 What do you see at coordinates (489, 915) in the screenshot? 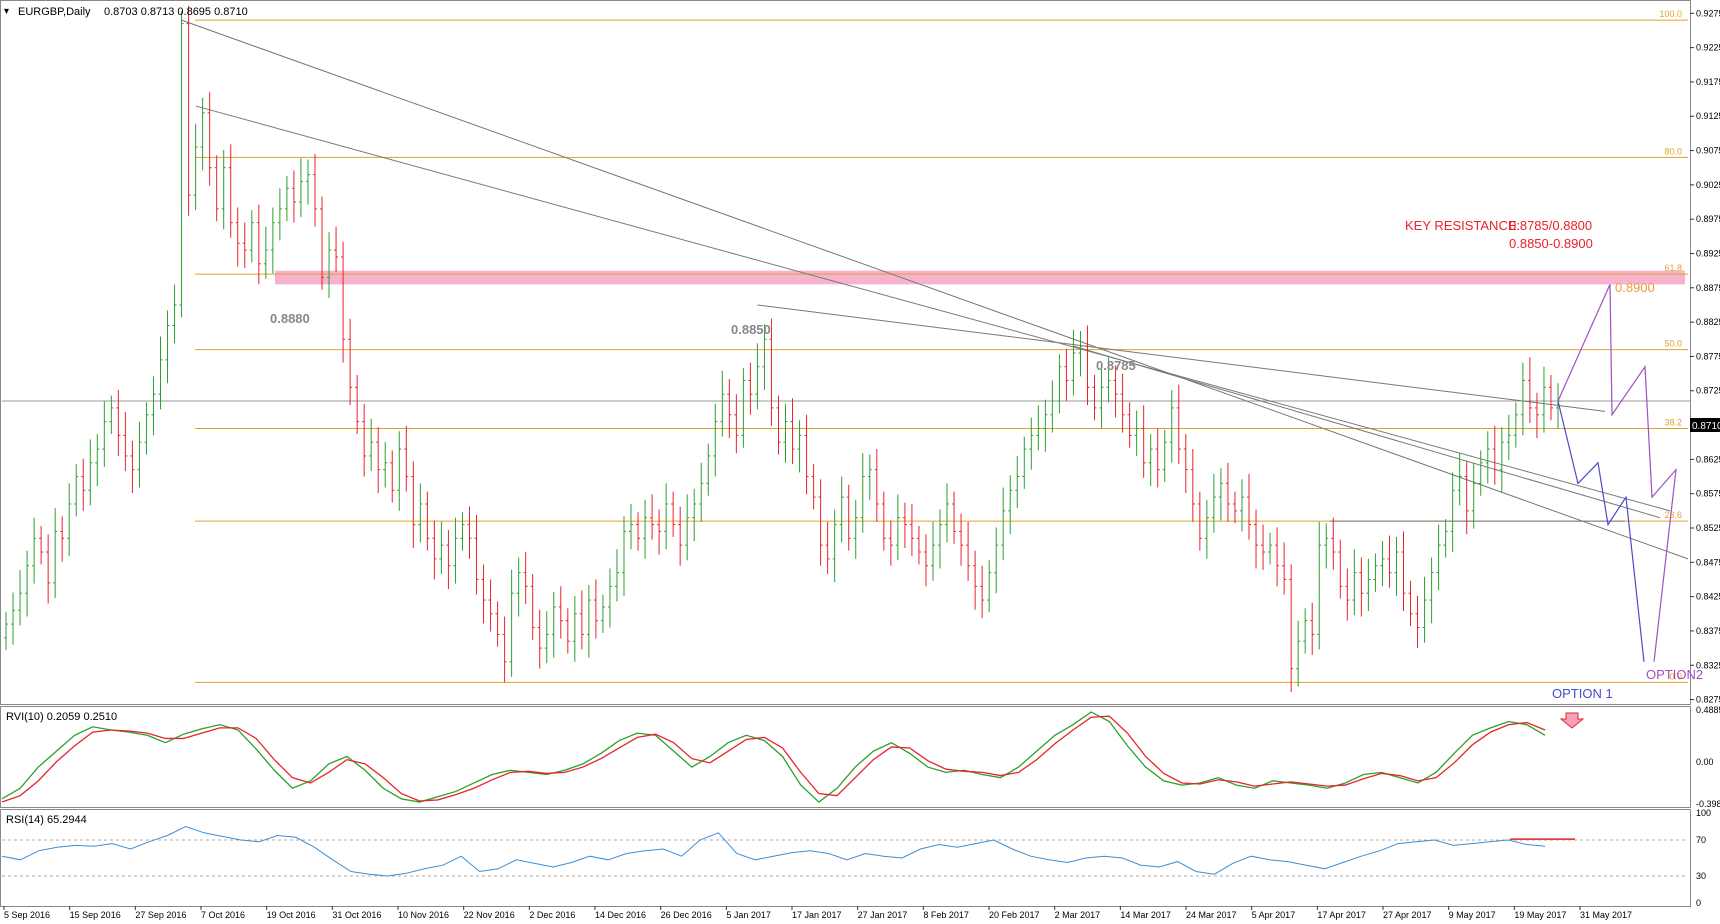
I see `x-tick-label: 22 Nov 2016` at bounding box center [489, 915].